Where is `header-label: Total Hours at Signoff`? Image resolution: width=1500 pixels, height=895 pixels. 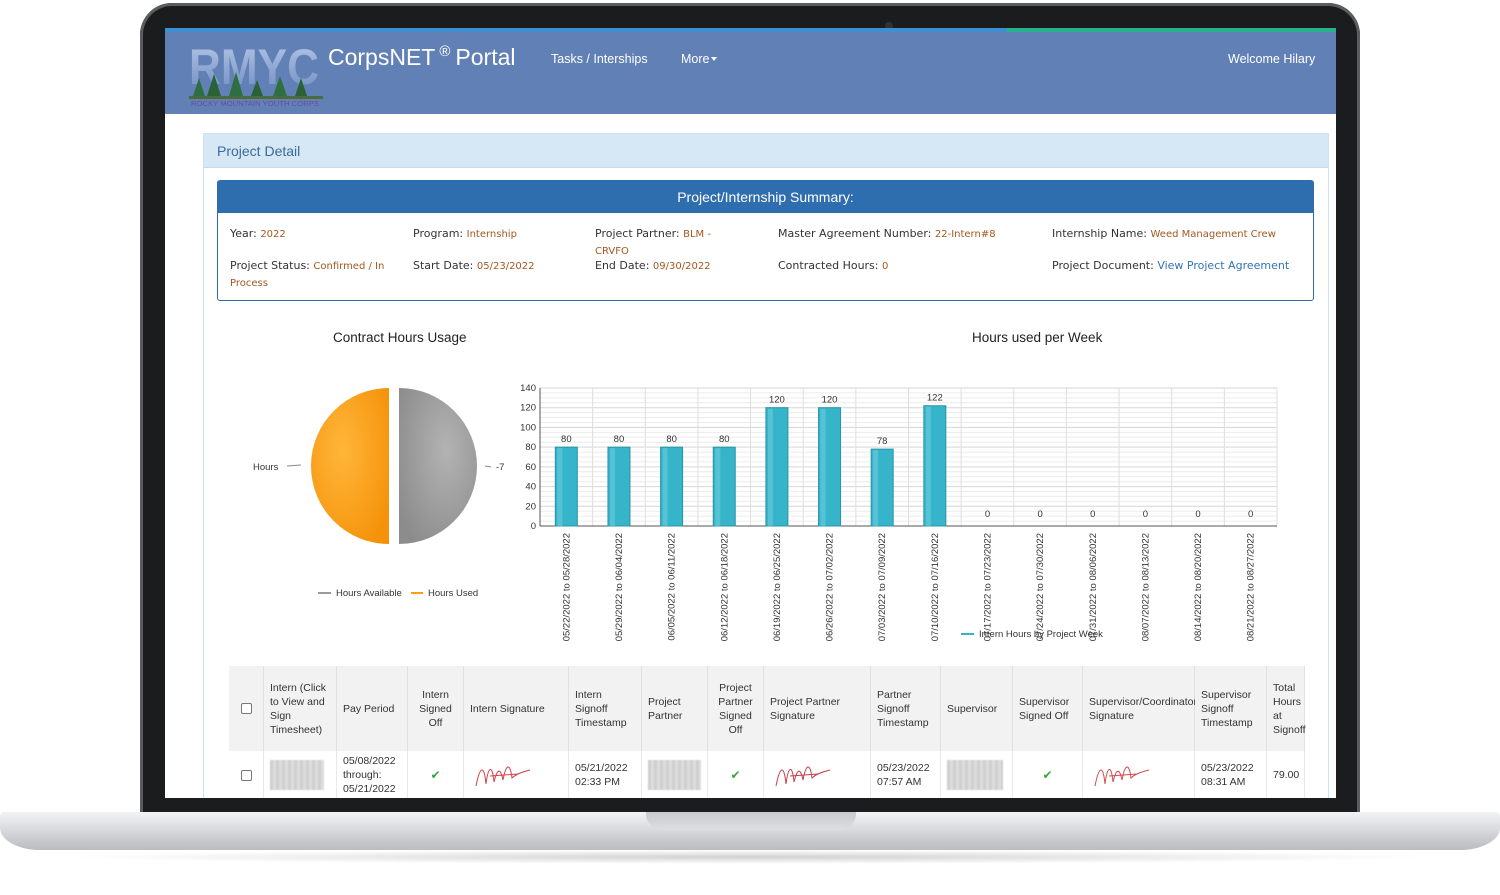
header-label: Total Hours at Signoff is located at coordinates (1289, 708).